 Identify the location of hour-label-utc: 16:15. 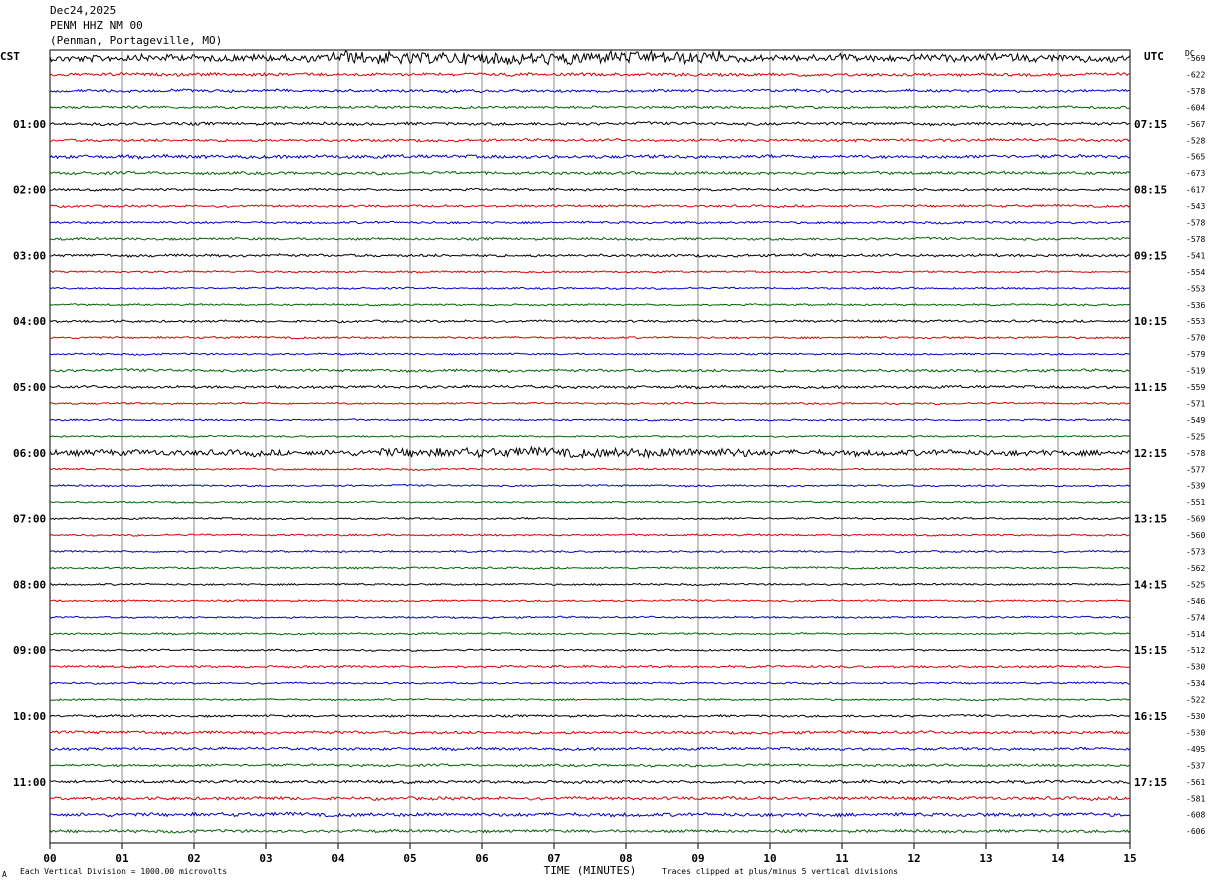
(1150, 716).